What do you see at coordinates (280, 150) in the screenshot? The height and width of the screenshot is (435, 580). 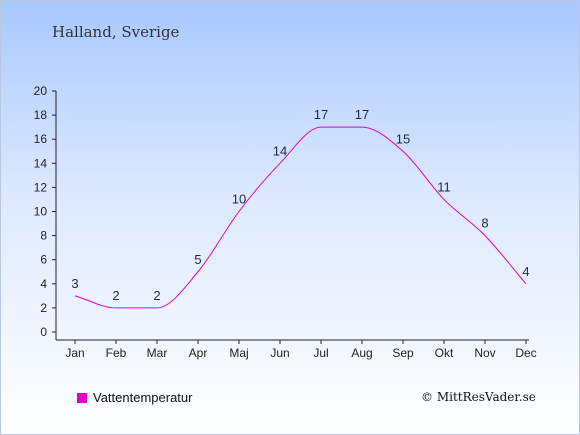 I see `data-label: 14` at bounding box center [280, 150].